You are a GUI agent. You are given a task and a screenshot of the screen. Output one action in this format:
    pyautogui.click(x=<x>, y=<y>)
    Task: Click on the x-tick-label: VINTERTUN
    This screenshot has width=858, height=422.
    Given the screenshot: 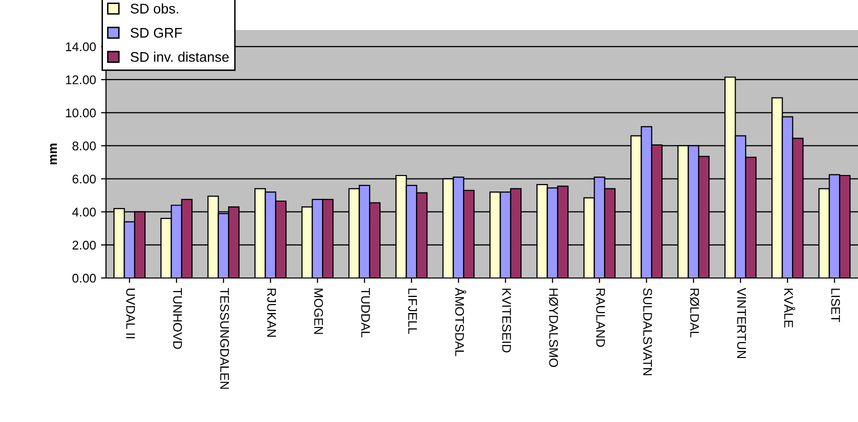 What is the action you would take?
    pyautogui.click(x=741, y=323)
    